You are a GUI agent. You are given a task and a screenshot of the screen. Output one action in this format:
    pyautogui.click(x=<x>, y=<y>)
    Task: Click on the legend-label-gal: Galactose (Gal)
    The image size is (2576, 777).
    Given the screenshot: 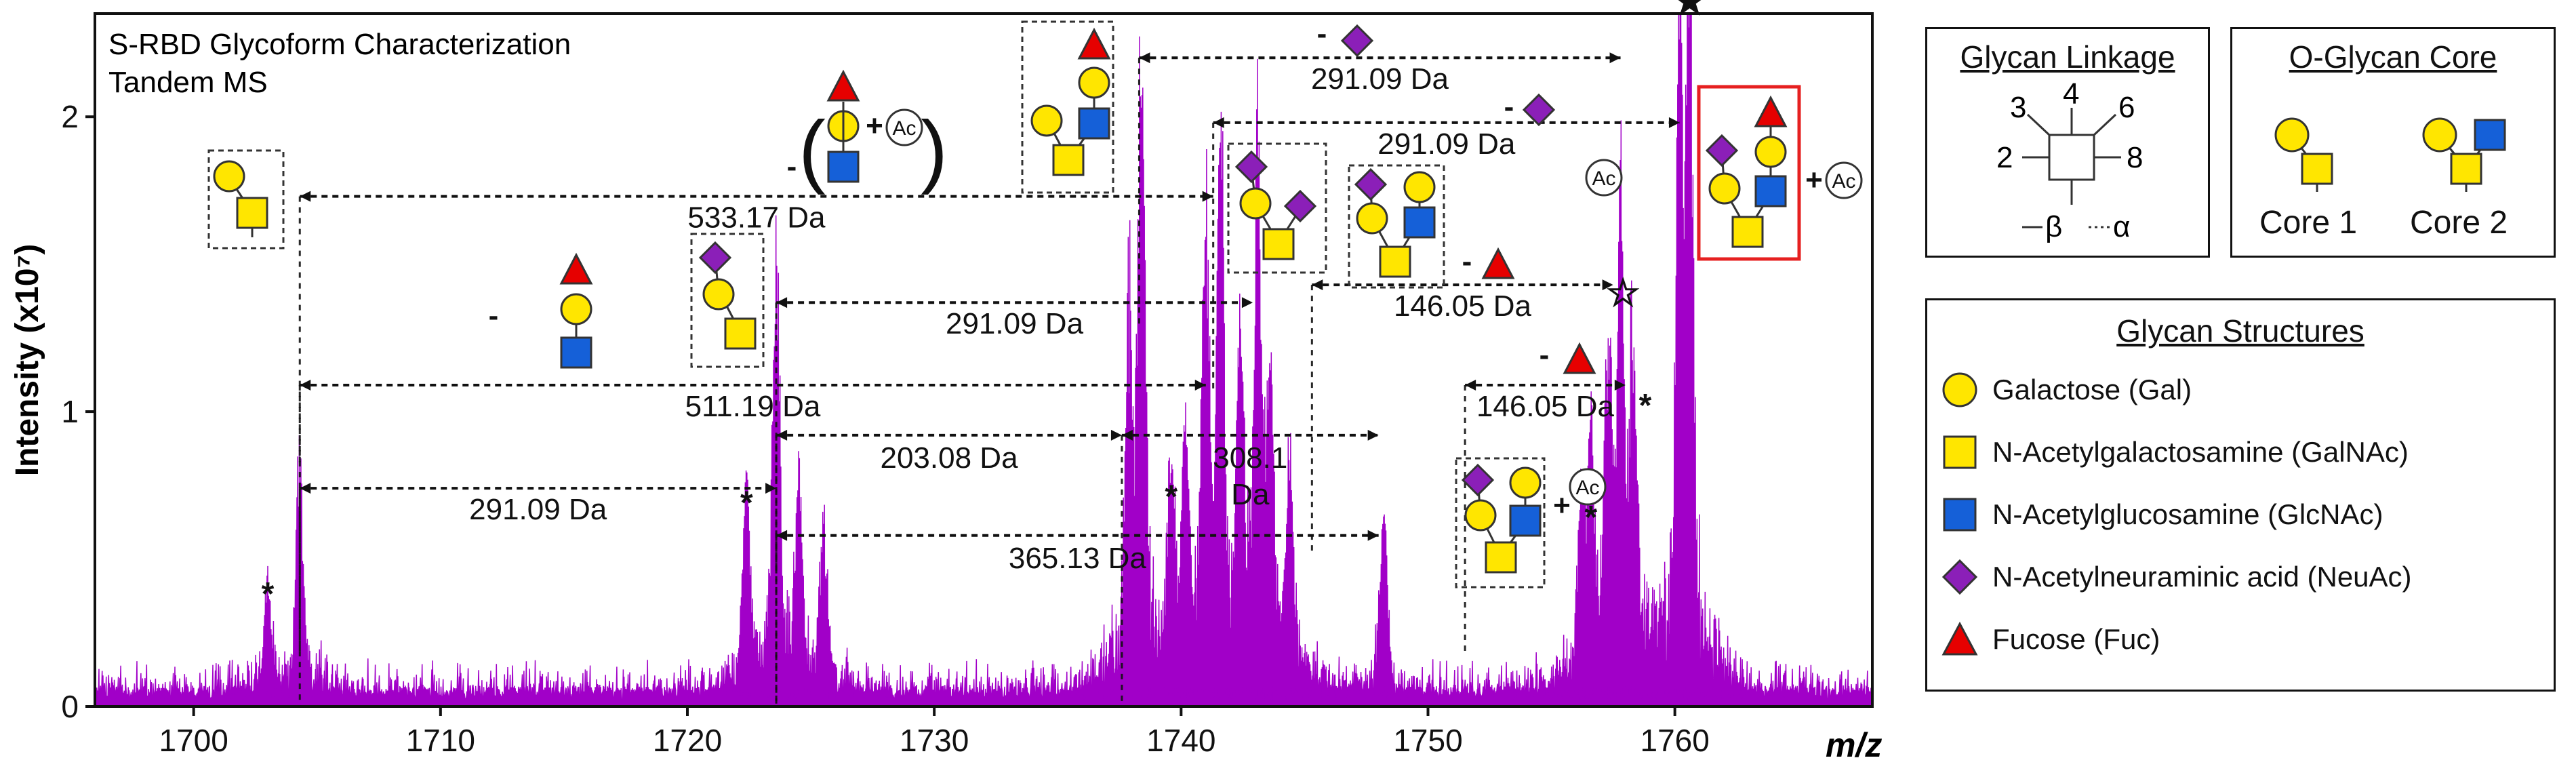 What is the action you would take?
    pyautogui.click(x=2092, y=389)
    